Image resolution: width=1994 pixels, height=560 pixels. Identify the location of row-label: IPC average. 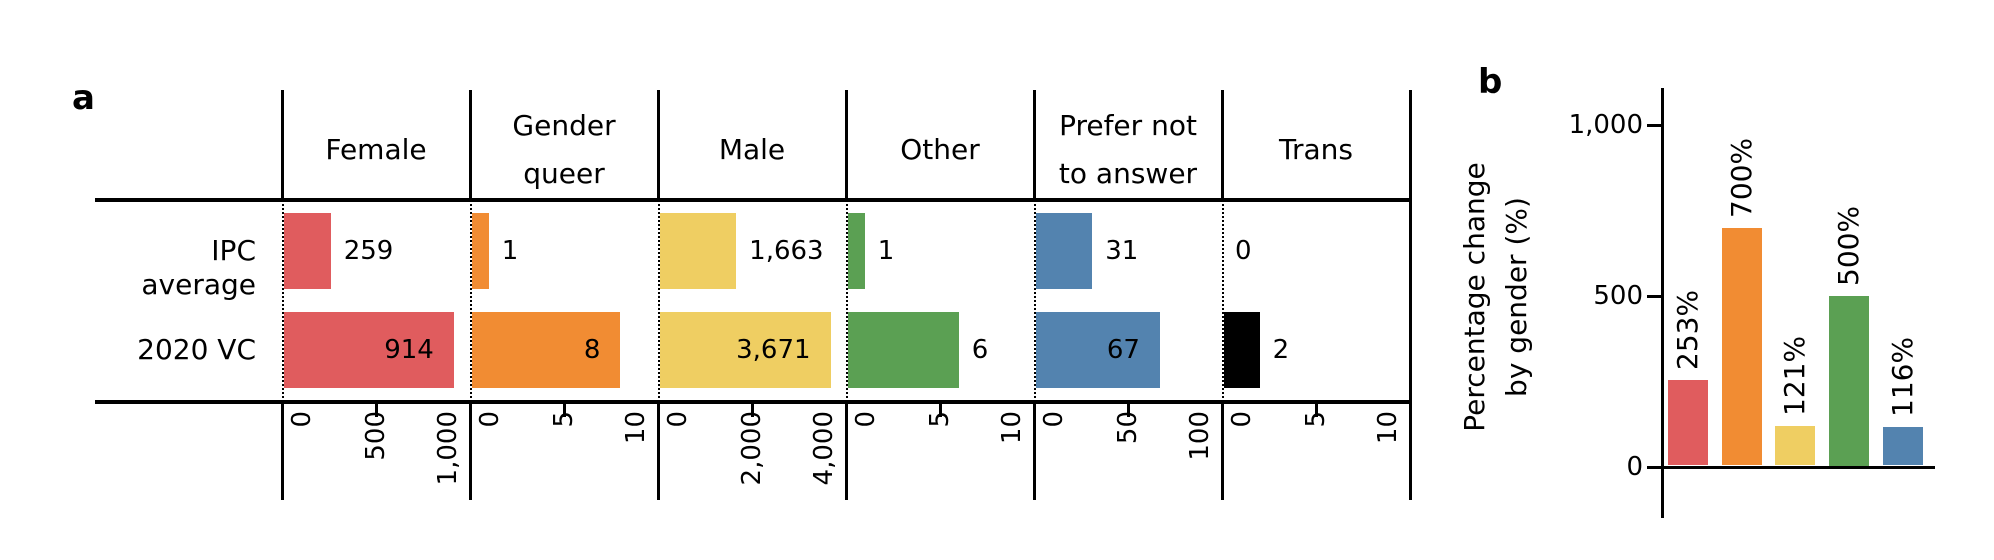
(198, 267).